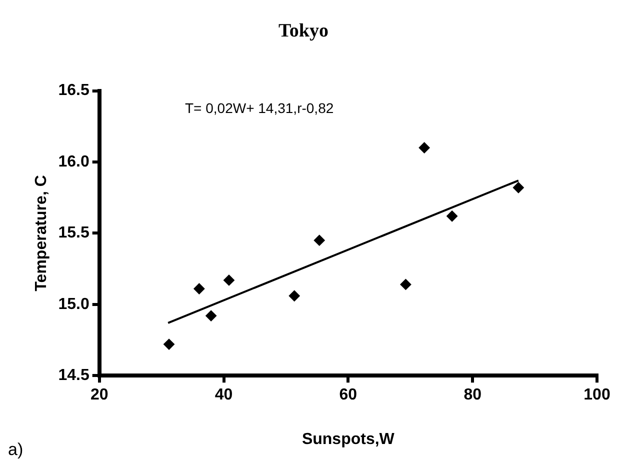 Image resolution: width=619 pixels, height=473 pixels. Describe the element at coordinates (99, 395) in the screenshot. I see `x-tick-label: 20` at that location.